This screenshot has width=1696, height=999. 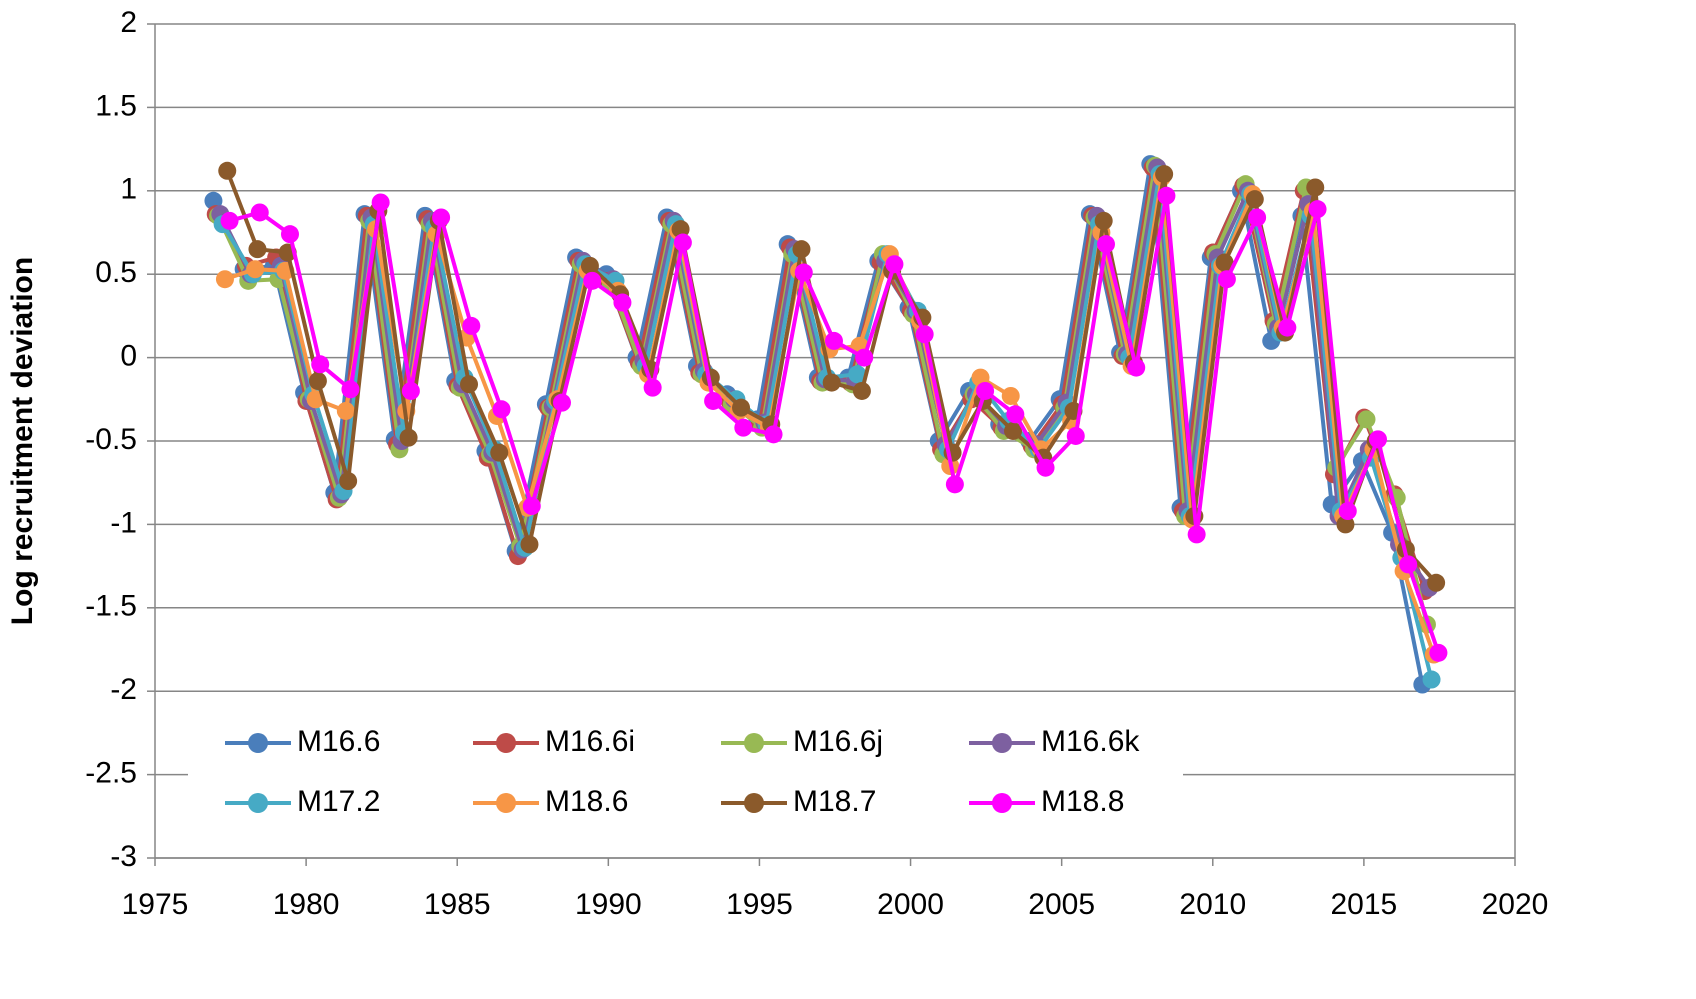 I want to click on x-tick-label: 2010, so click(x=1212, y=904).